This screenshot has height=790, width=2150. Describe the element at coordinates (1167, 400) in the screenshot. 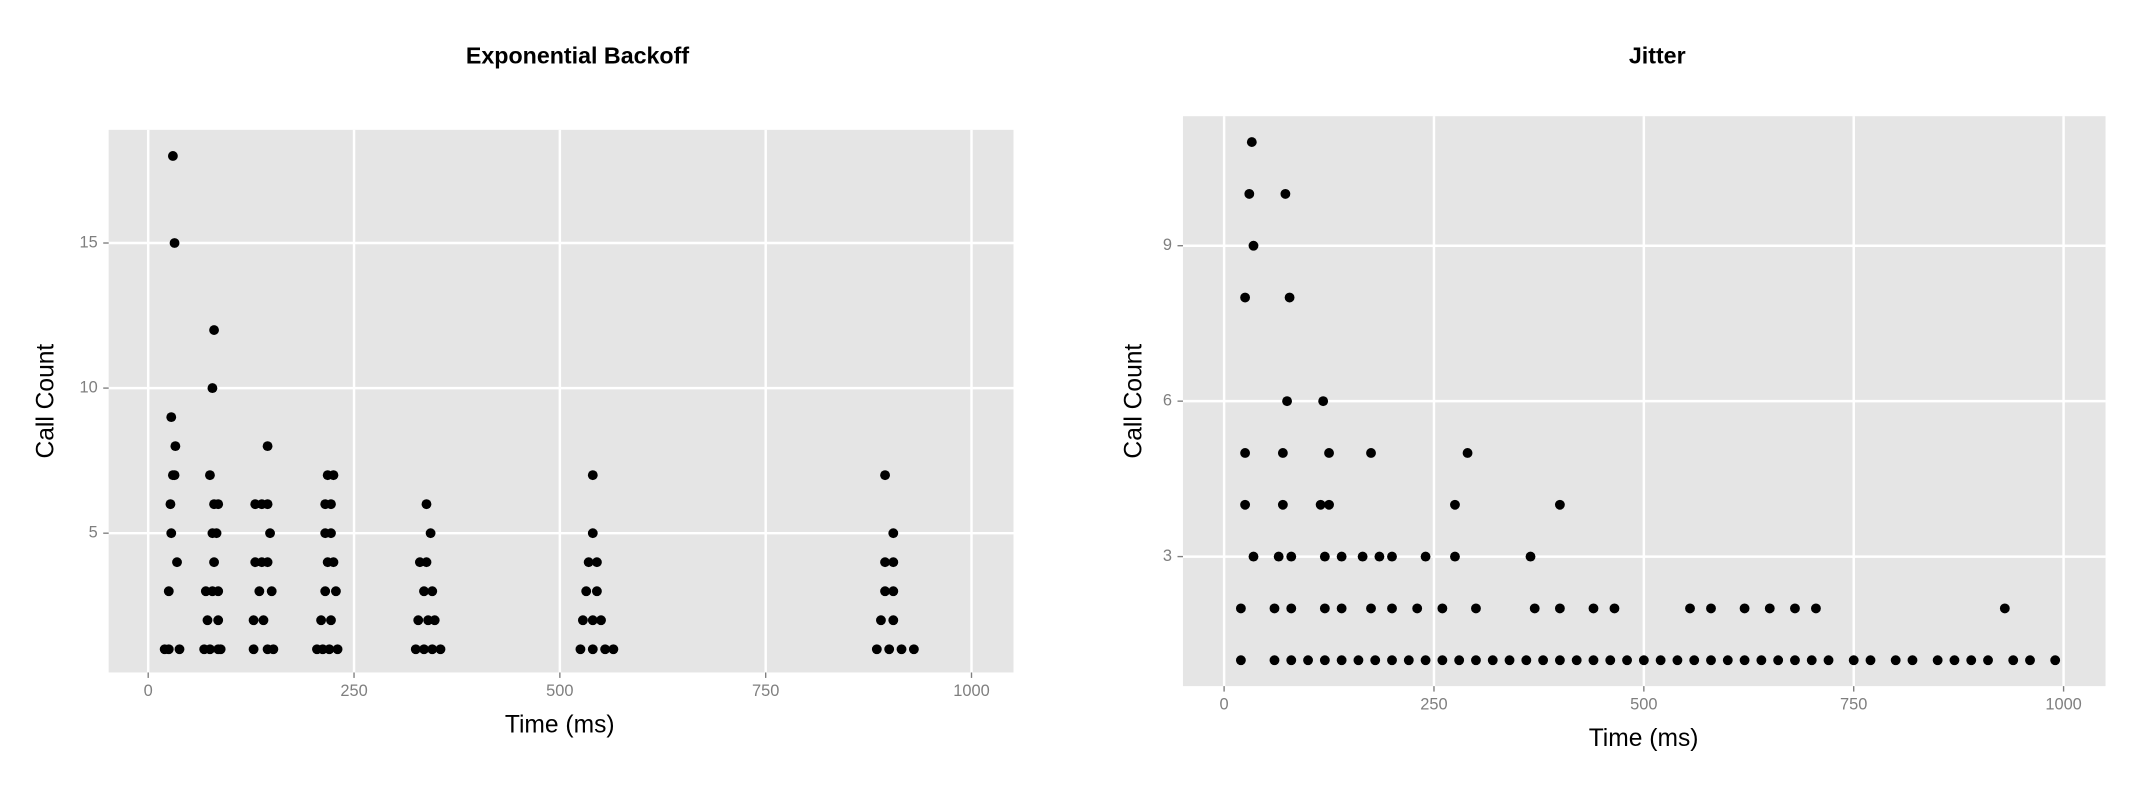

I see `y-tick-label: 6` at that location.